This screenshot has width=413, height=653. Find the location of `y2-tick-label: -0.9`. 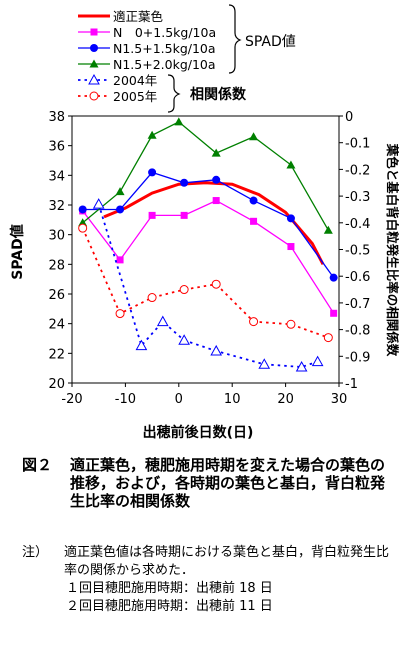

y2-tick-label: -0.9 is located at coordinates (357, 357).